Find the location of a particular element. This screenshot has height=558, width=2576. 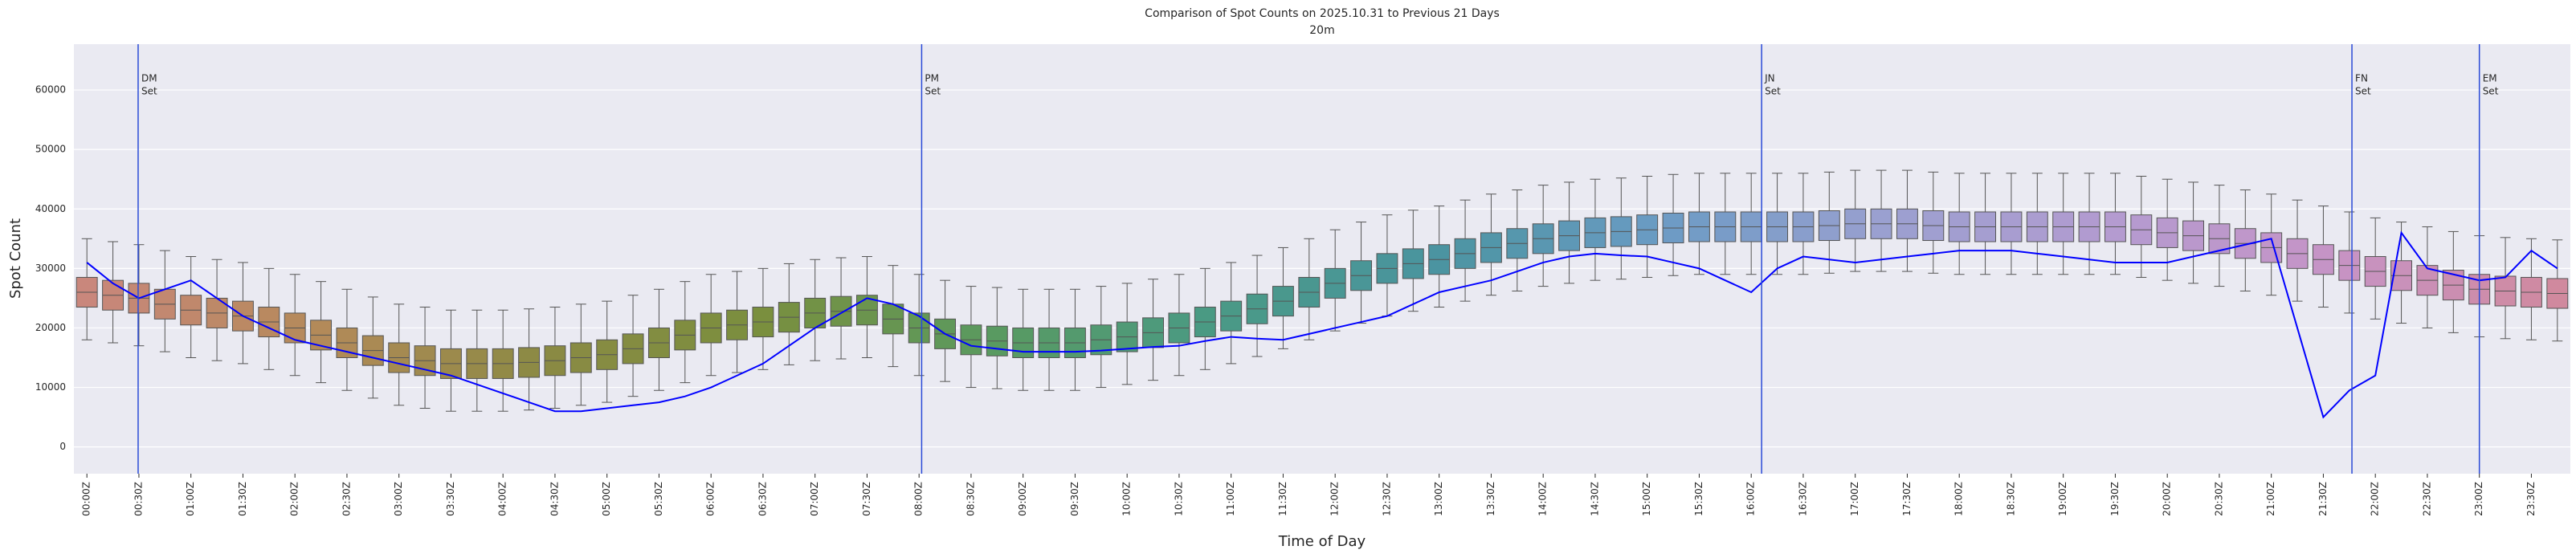

x-tick-label: 03:30Z is located at coordinates (450, 499).